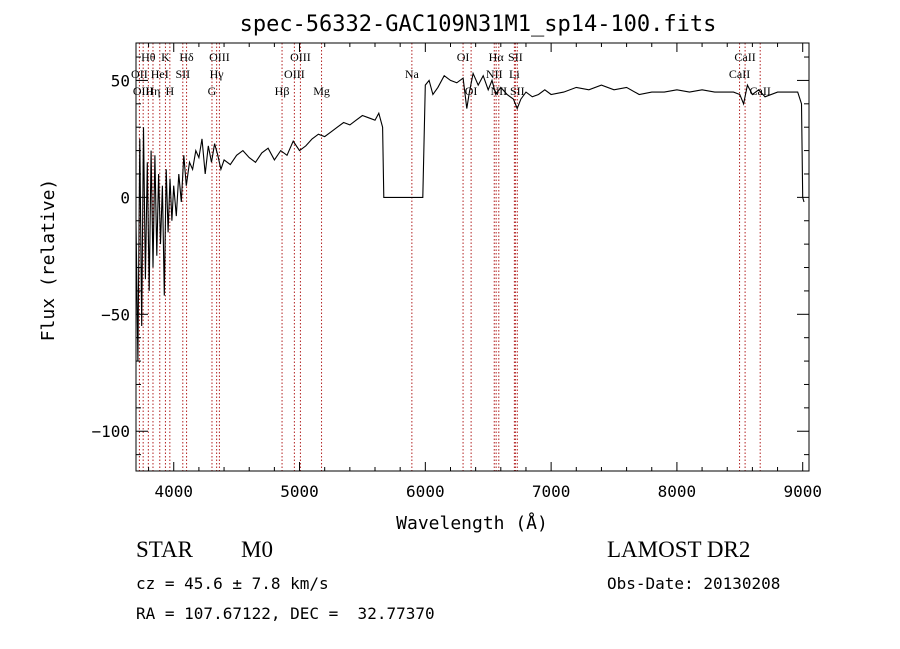 The image size is (900, 649). Describe the element at coordinates (257, 549) in the screenshot. I see `subclass-label: M0` at that location.